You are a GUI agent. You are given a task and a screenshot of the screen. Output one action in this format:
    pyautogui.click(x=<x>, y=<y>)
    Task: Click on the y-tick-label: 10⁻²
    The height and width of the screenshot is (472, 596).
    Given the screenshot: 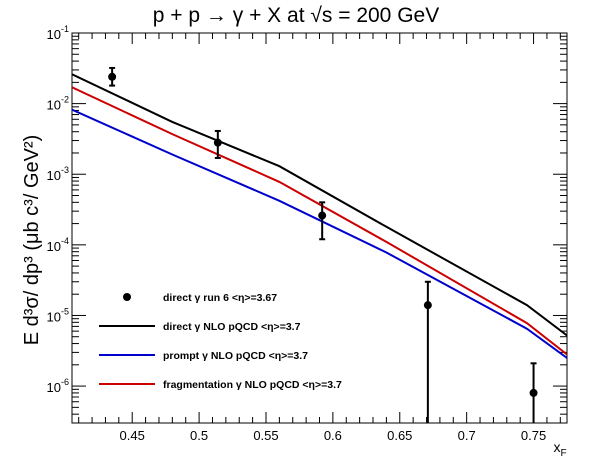 What is the action you would take?
    pyautogui.click(x=58, y=104)
    